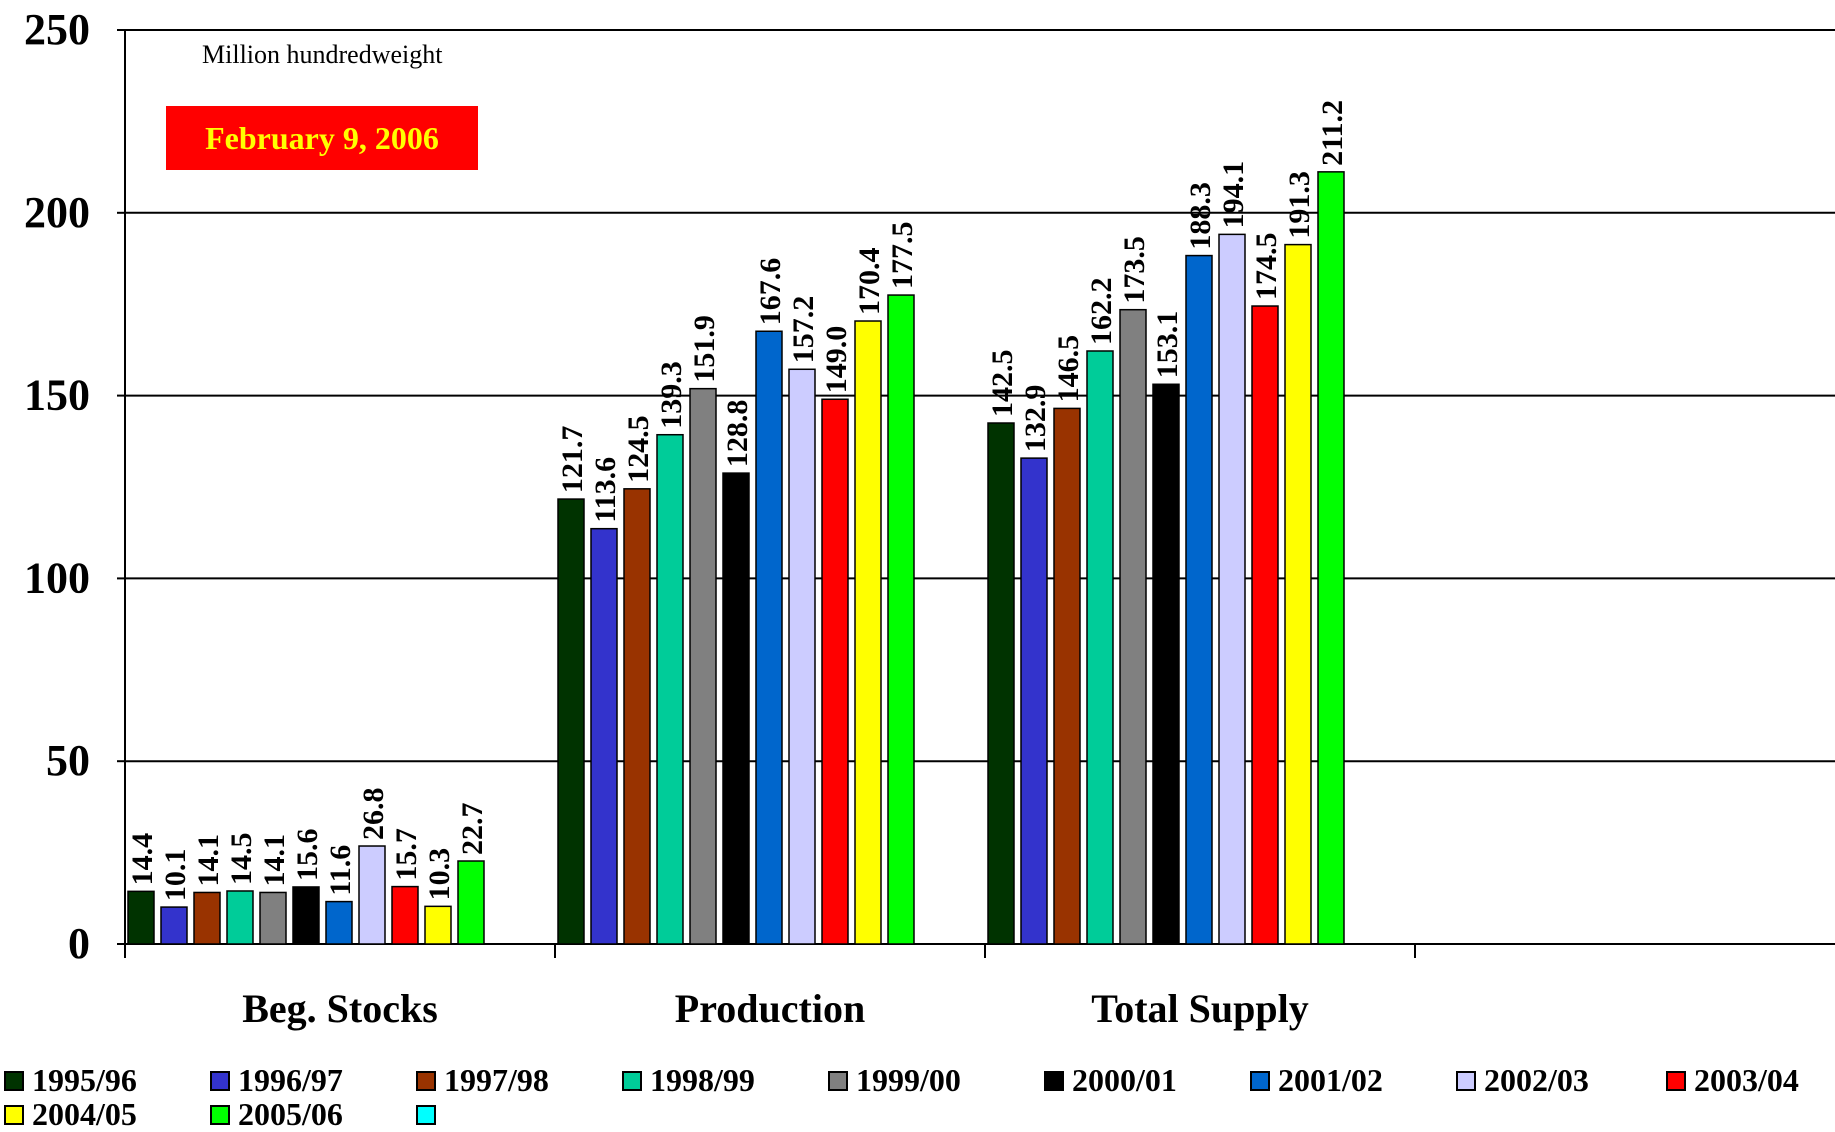  I want to click on legend-label: 1997/98, so click(496, 1080).